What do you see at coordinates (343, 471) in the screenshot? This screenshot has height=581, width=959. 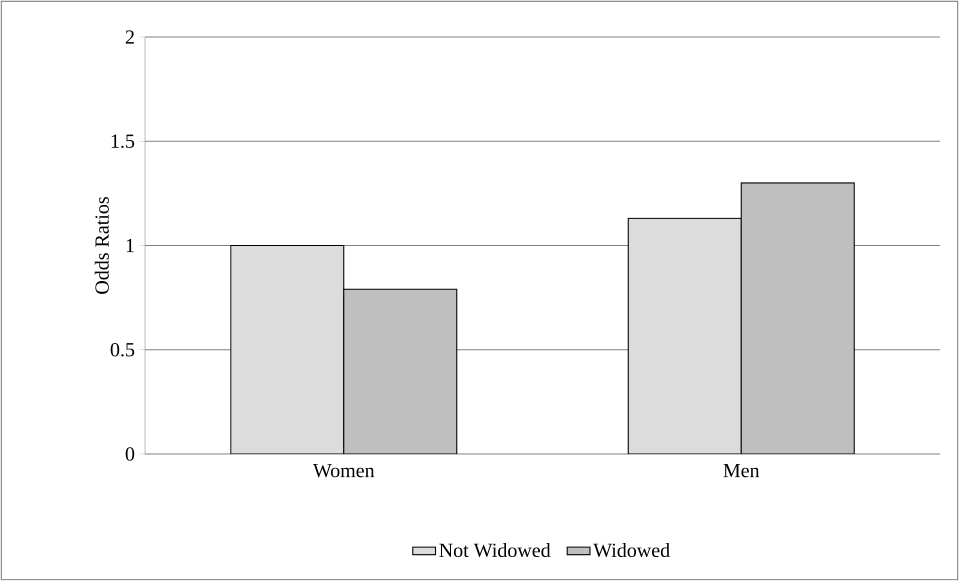 I see `x-tick-label: Women` at bounding box center [343, 471].